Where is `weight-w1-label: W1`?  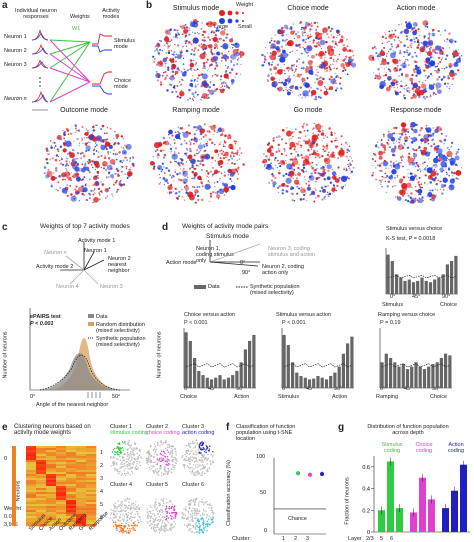 weight-w1-label: W1 is located at coordinates (76, 29).